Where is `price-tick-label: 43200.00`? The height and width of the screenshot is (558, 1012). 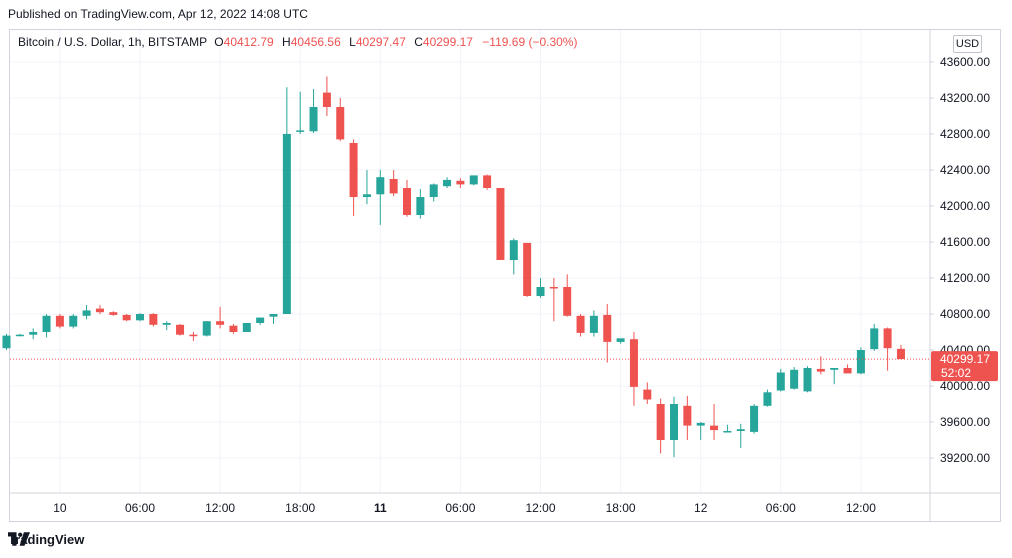
price-tick-label: 43200.00 is located at coordinates (965, 98).